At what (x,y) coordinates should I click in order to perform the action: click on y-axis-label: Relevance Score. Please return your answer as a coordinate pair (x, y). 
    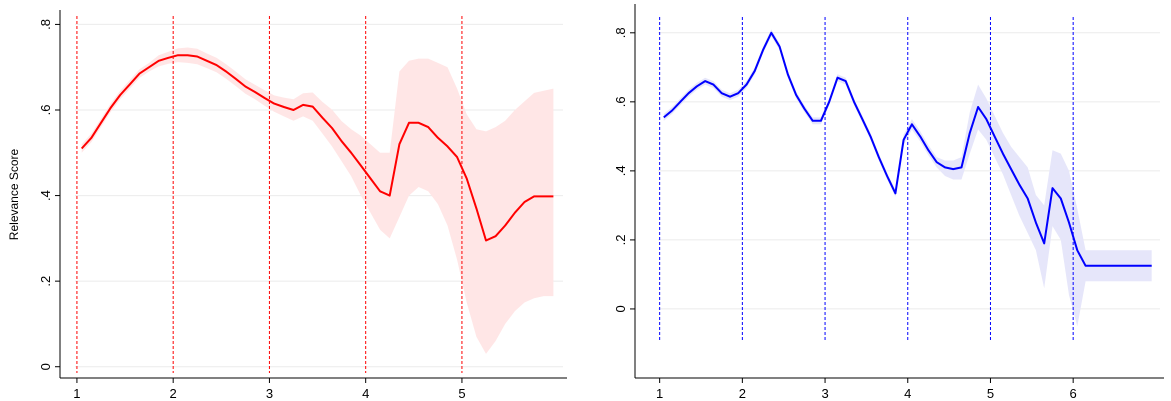
    Looking at the image, I should click on (14, 194).